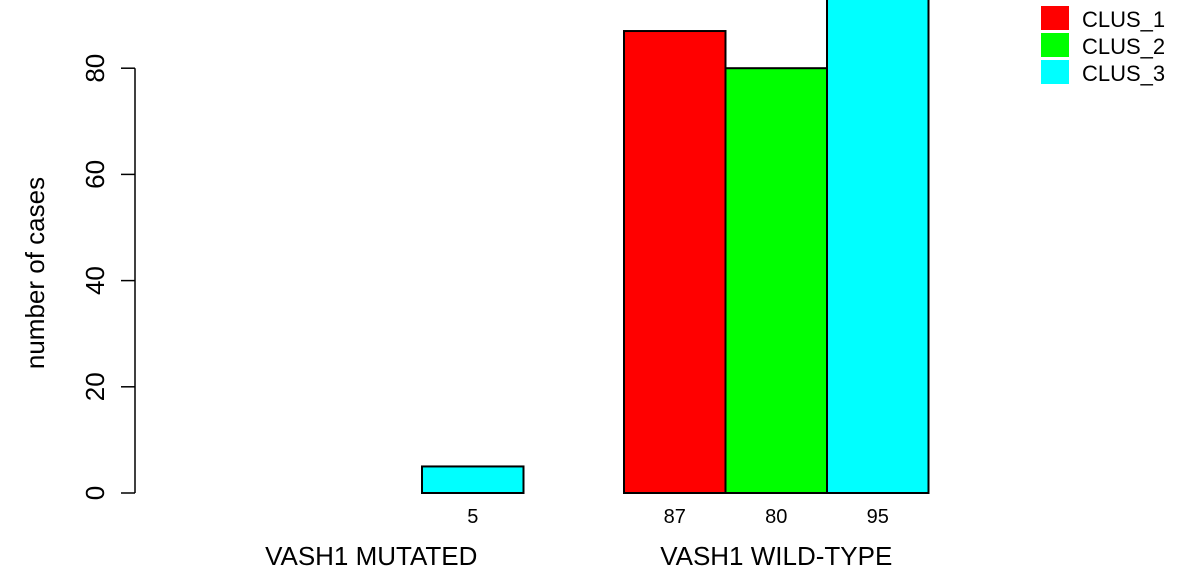  Describe the element at coordinates (35, 273) in the screenshot. I see `y-axis-label: number of cases` at that location.